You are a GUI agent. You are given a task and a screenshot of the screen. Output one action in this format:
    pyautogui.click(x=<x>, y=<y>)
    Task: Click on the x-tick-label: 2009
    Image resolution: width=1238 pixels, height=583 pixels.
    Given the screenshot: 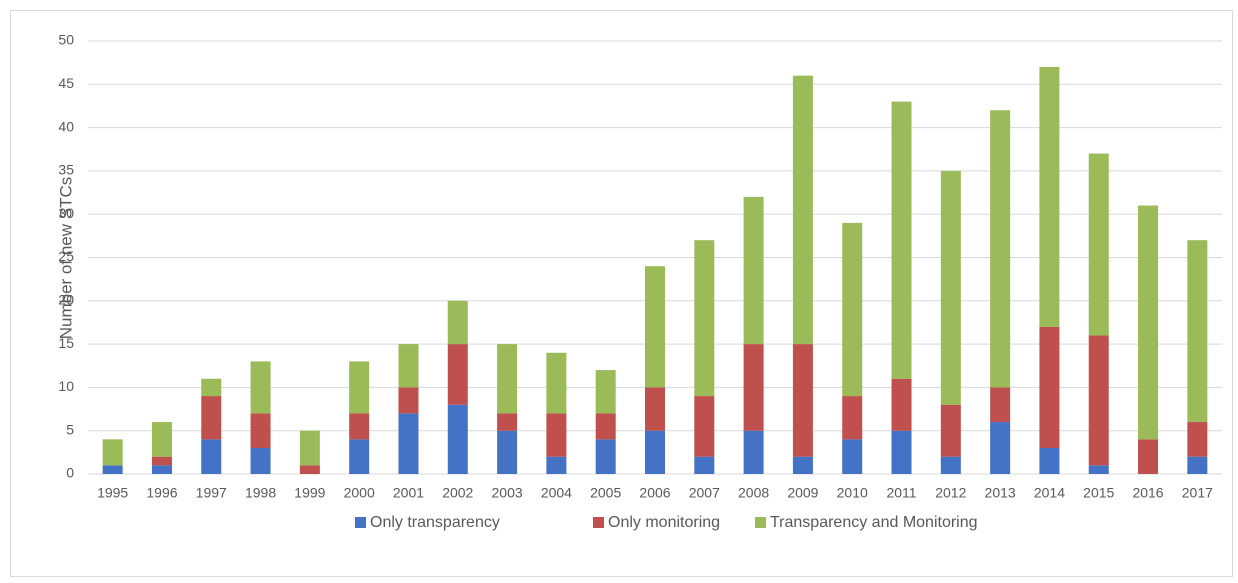 What is the action you would take?
    pyautogui.click(x=802, y=493)
    